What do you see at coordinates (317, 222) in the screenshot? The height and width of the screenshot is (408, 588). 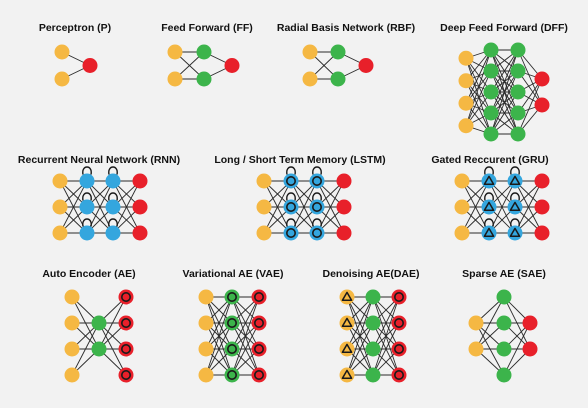 I see `long-short-term-memory-node-2-2-recurrent-loop` at bounding box center [317, 222].